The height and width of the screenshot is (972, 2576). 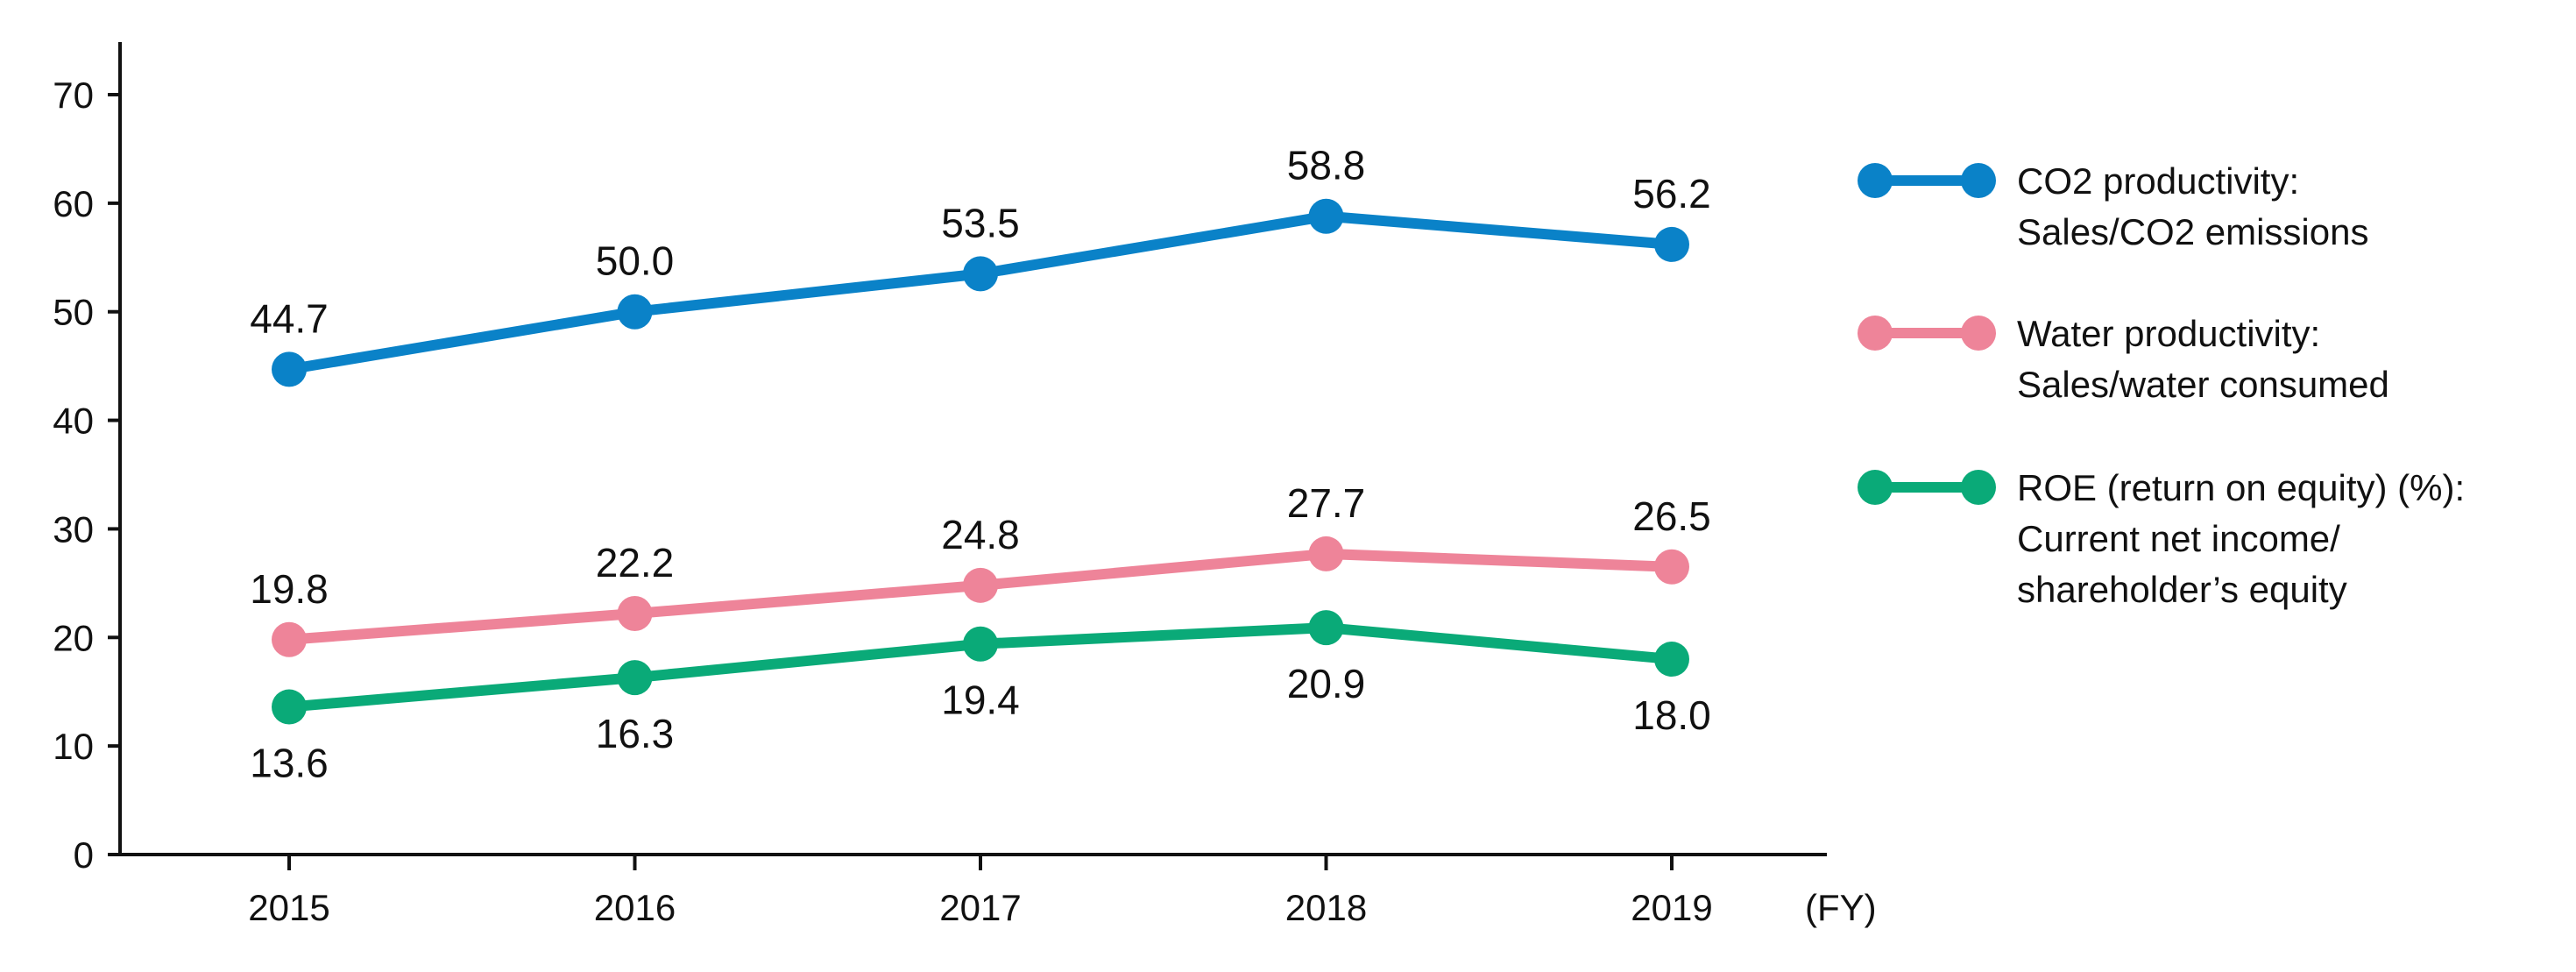 I want to click on y-tick-label: 40, so click(x=73, y=422).